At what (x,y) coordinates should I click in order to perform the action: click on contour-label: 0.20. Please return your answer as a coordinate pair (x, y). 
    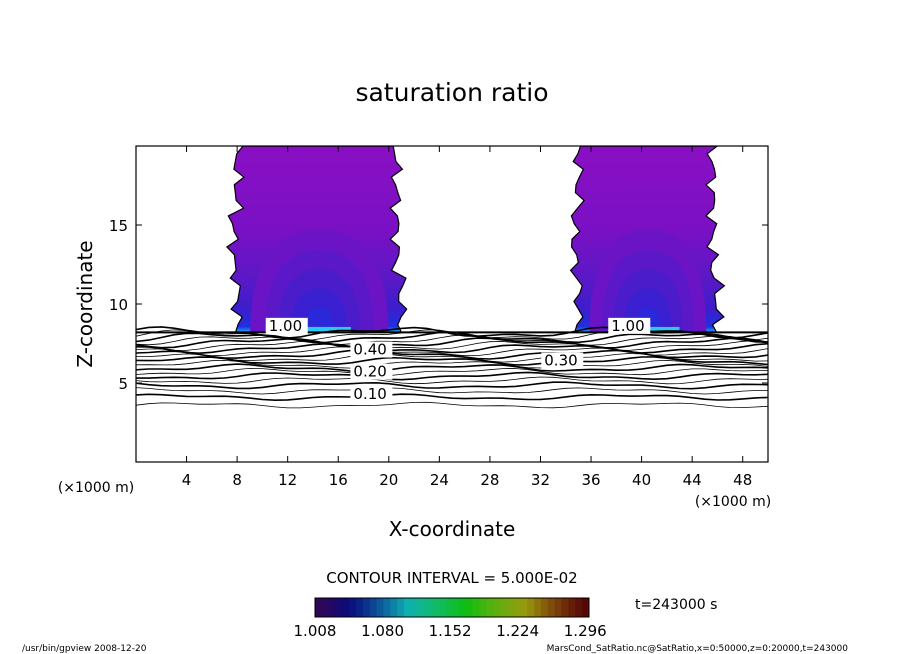
    Looking at the image, I should click on (369, 372).